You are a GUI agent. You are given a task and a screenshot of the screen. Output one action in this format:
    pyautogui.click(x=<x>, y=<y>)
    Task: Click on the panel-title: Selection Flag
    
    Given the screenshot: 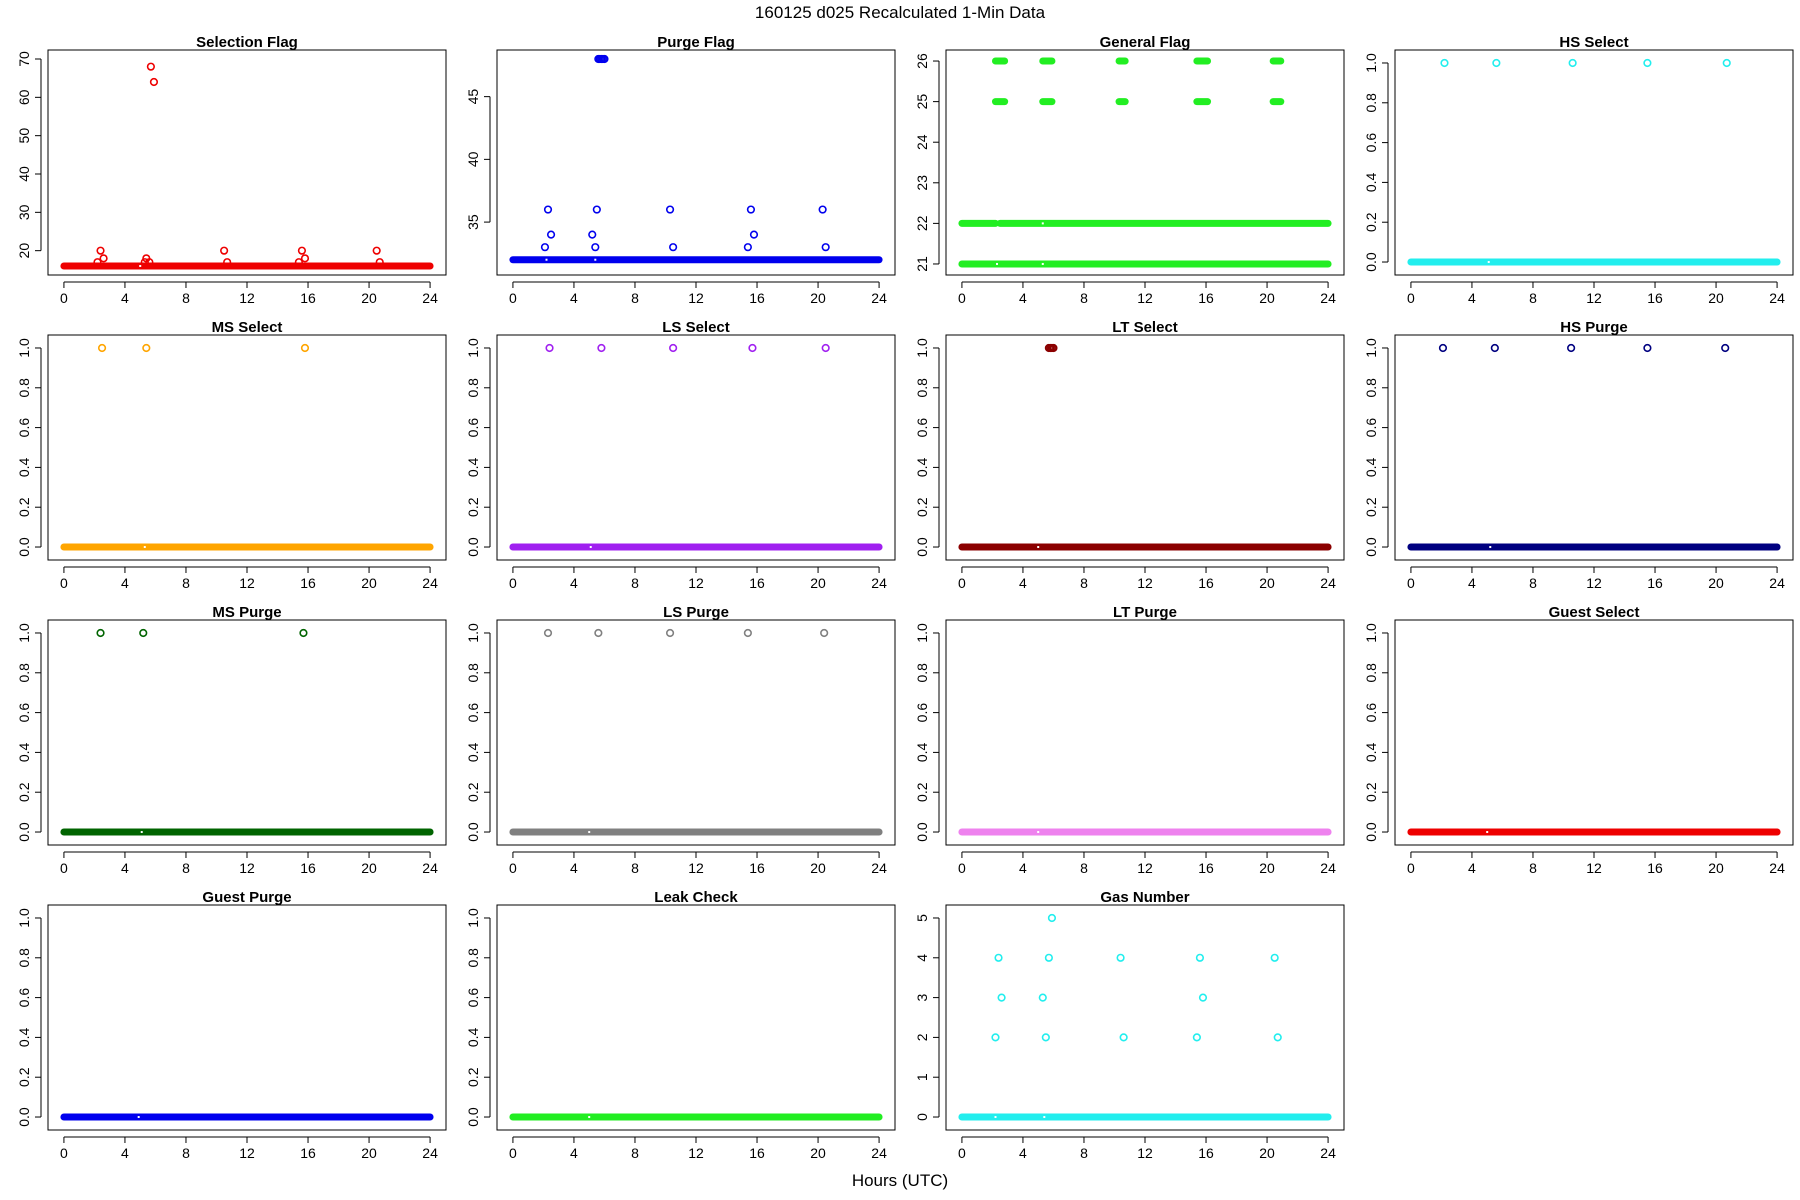 What is the action you would take?
    pyautogui.click(x=247, y=42)
    